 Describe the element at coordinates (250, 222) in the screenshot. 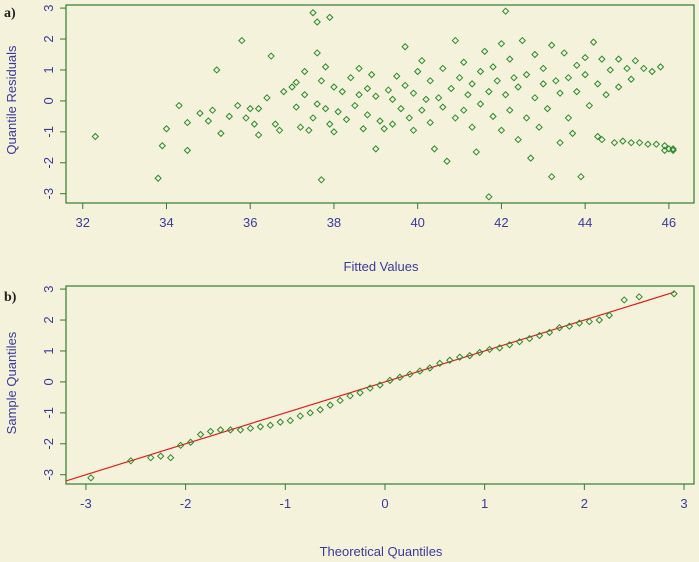

I see `x-tick-label: 36` at that location.